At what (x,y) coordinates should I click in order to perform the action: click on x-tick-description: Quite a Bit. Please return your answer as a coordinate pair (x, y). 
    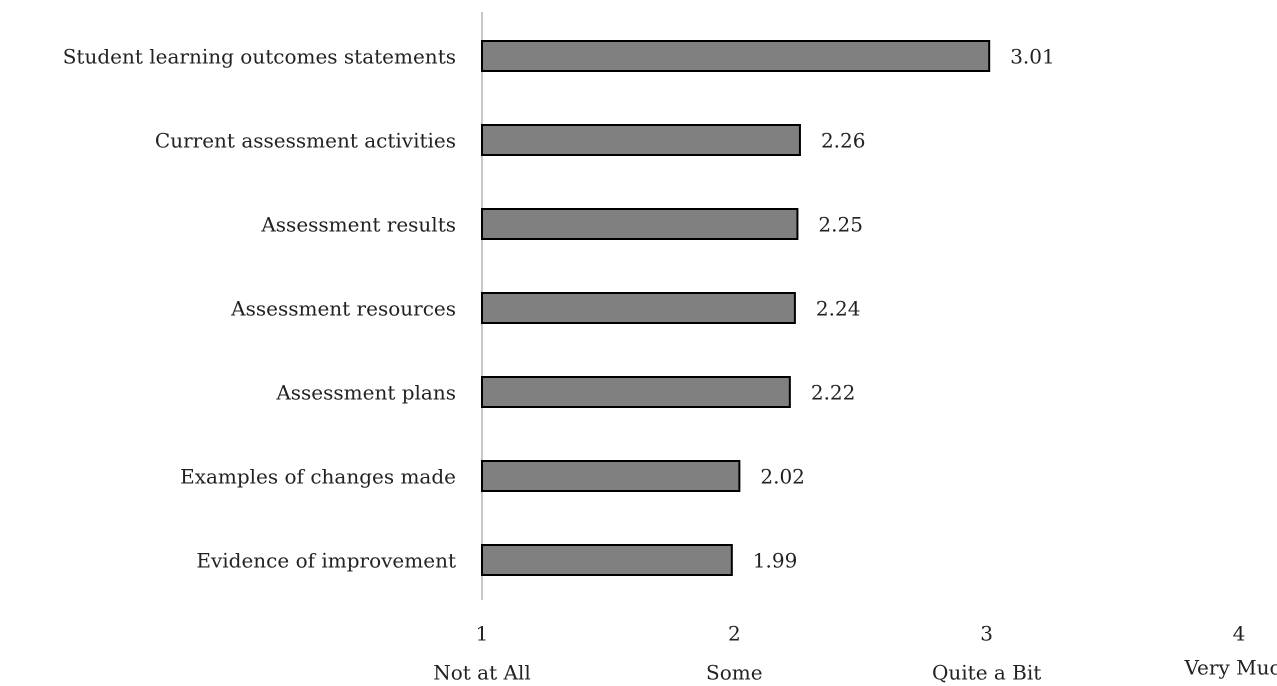
    Looking at the image, I should click on (986, 673).